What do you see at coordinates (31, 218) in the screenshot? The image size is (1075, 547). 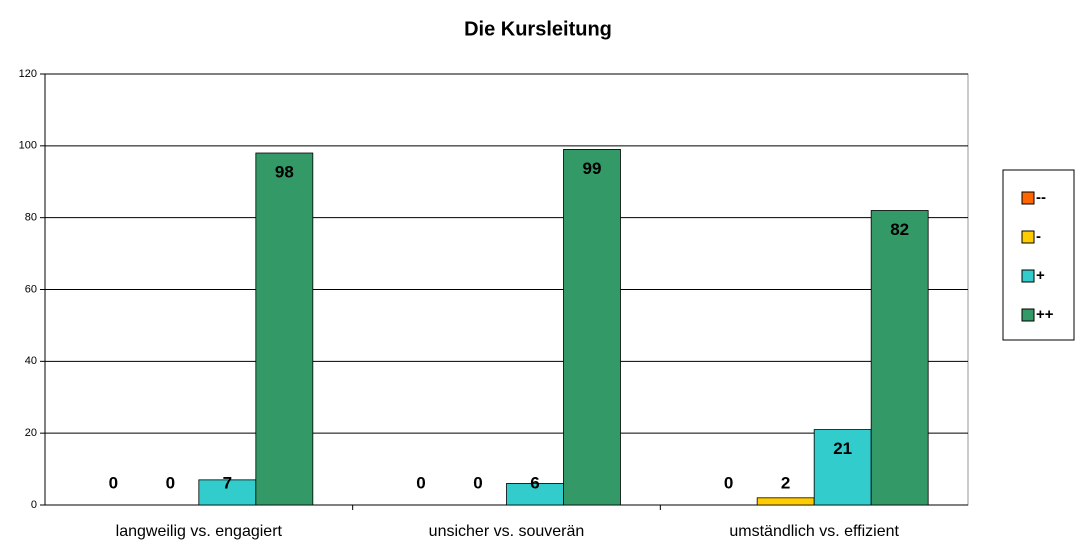 I see `y-tick-label: 80` at bounding box center [31, 218].